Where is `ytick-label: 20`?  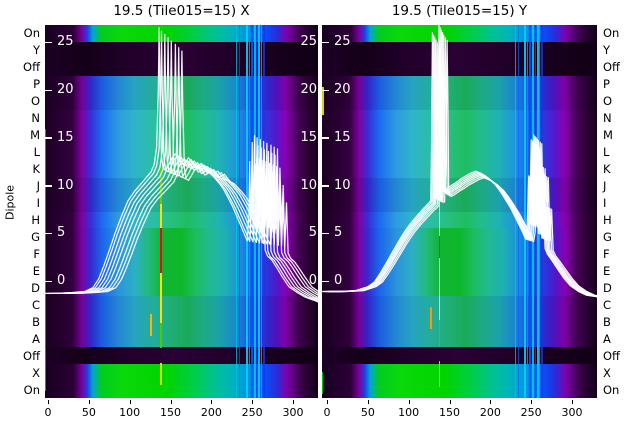
ytick-label: 20 is located at coordinates (65, 89).